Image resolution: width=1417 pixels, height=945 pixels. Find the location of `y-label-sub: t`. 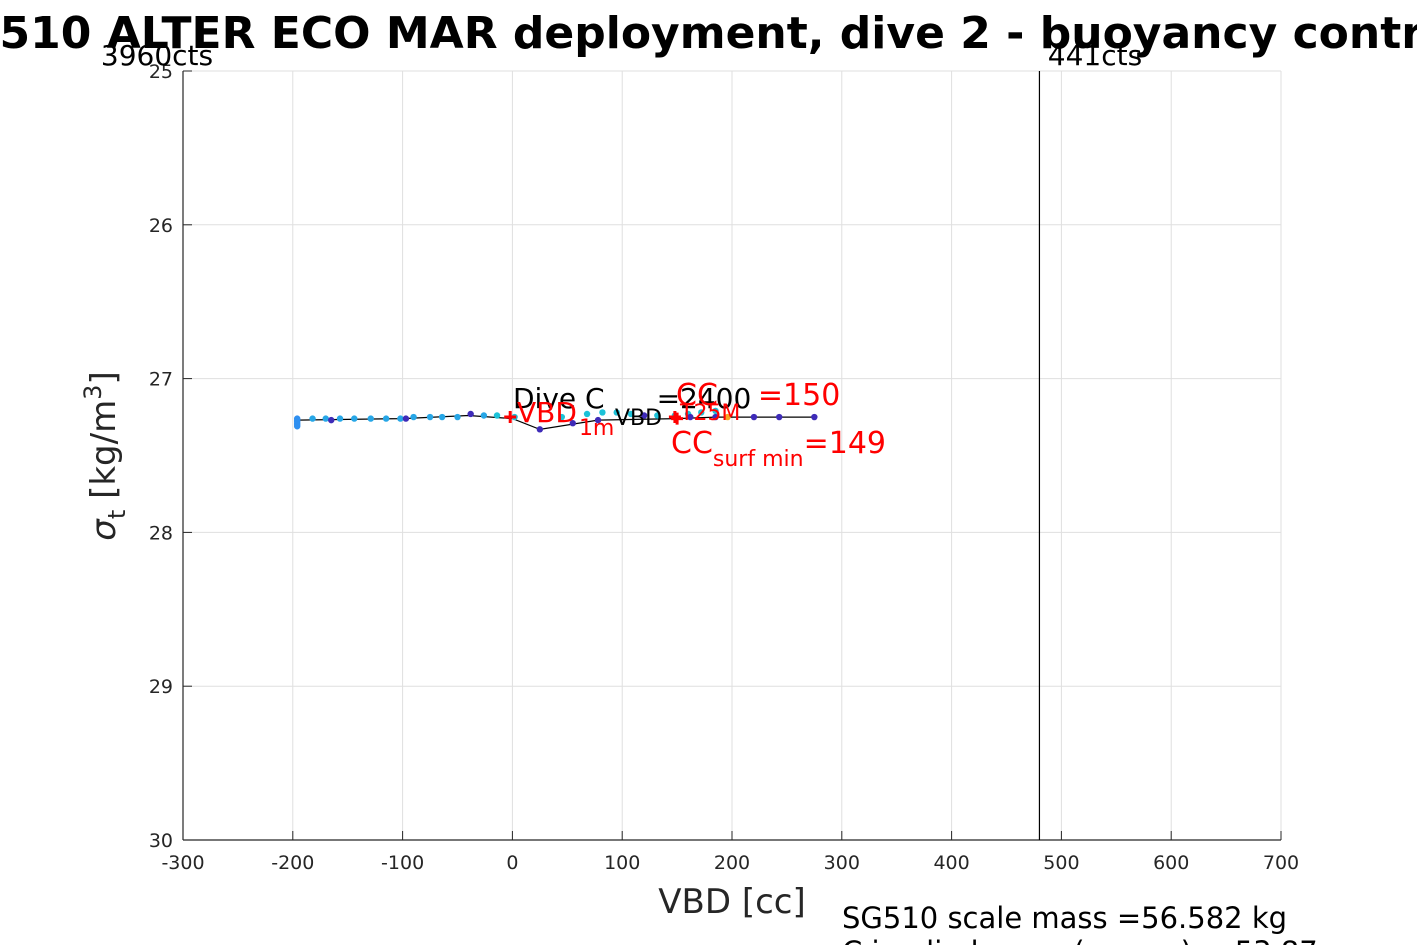

y-label-sub: t is located at coordinates (117, 514).